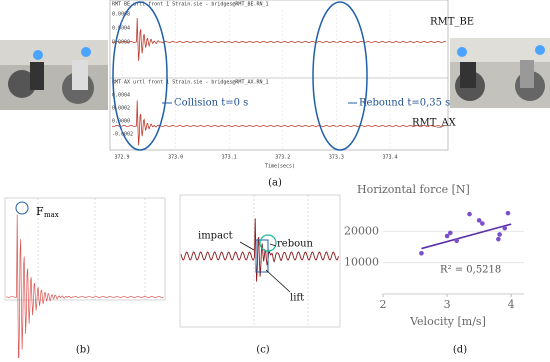  What do you see at coordinates (215, 236) in the screenshot?
I see `annotation: impact` at bounding box center [215, 236].